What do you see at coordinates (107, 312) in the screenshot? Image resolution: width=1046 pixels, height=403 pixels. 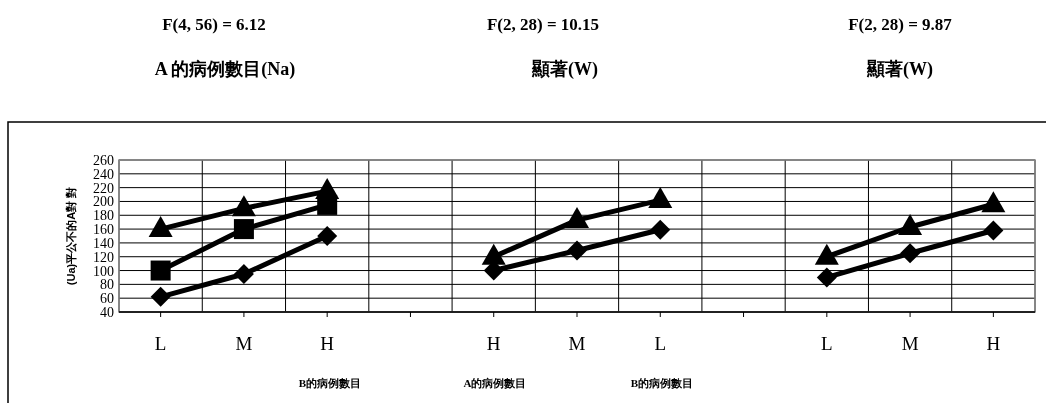 I see `y-tick-label: 40` at bounding box center [107, 312].